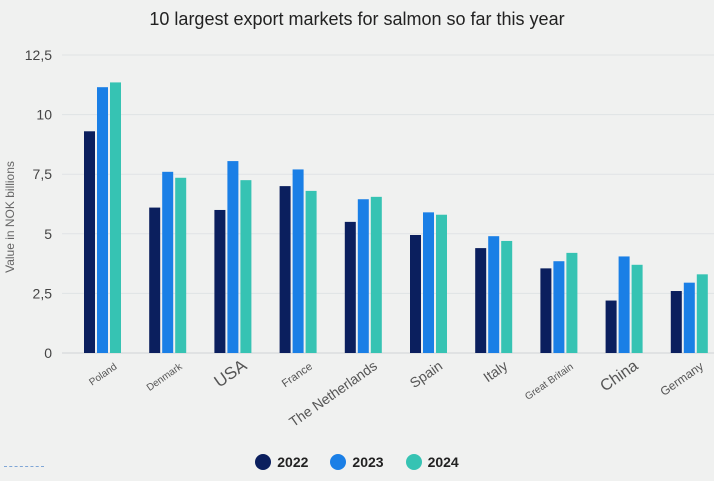 This screenshot has width=714, height=481. What do you see at coordinates (546, 310) in the screenshot?
I see `bar-2022-great-britain` at bounding box center [546, 310].